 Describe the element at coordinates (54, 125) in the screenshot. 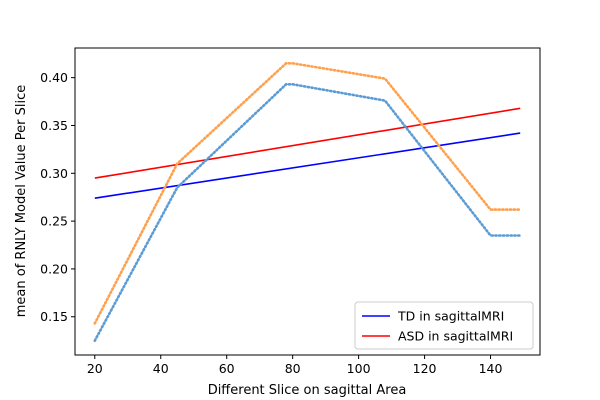

I see `y-tick-label: 0.35` at that location.